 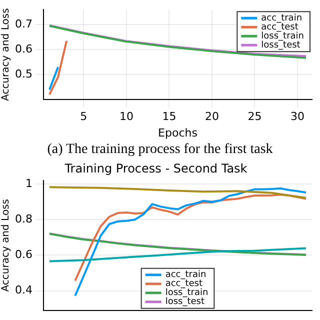 What do you see at coordinates (126, 117) in the screenshot?
I see `x-tick-label: 10` at bounding box center [126, 117].